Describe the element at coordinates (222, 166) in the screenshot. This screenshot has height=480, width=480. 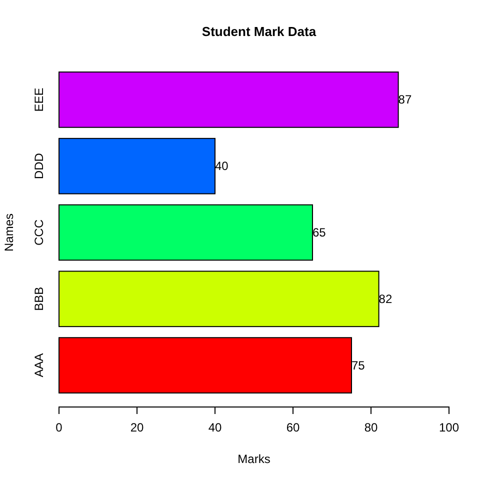
I see `data-label: 40` at that location.